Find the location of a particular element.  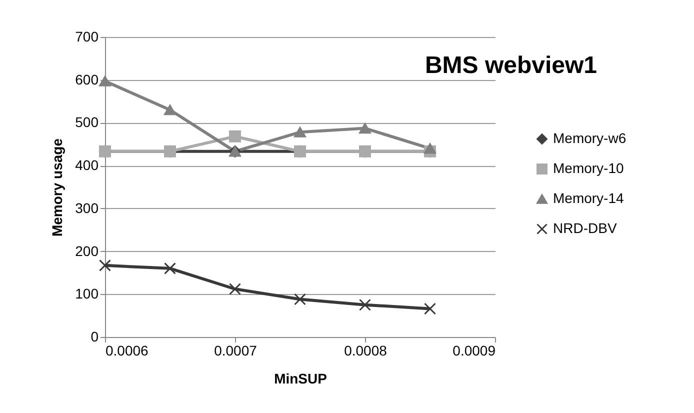

y-tick-label: 300 is located at coordinates (87, 208).